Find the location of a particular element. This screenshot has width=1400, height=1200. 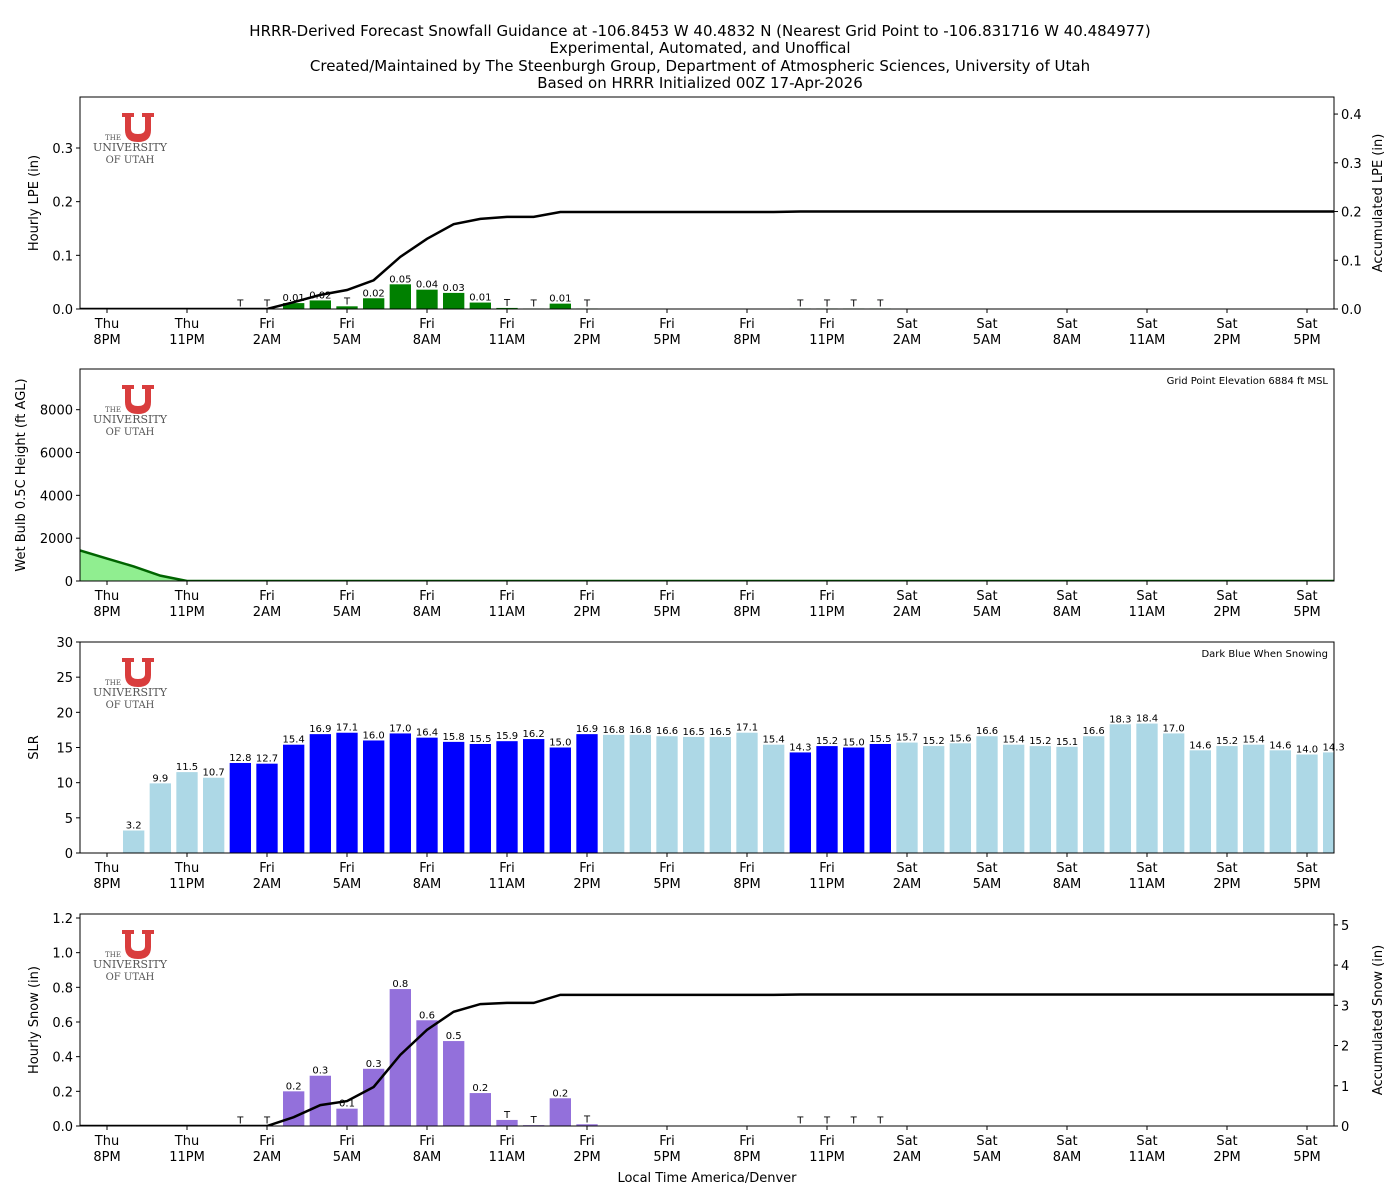

bar-label: 15.4 is located at coordinates (1254, 740).